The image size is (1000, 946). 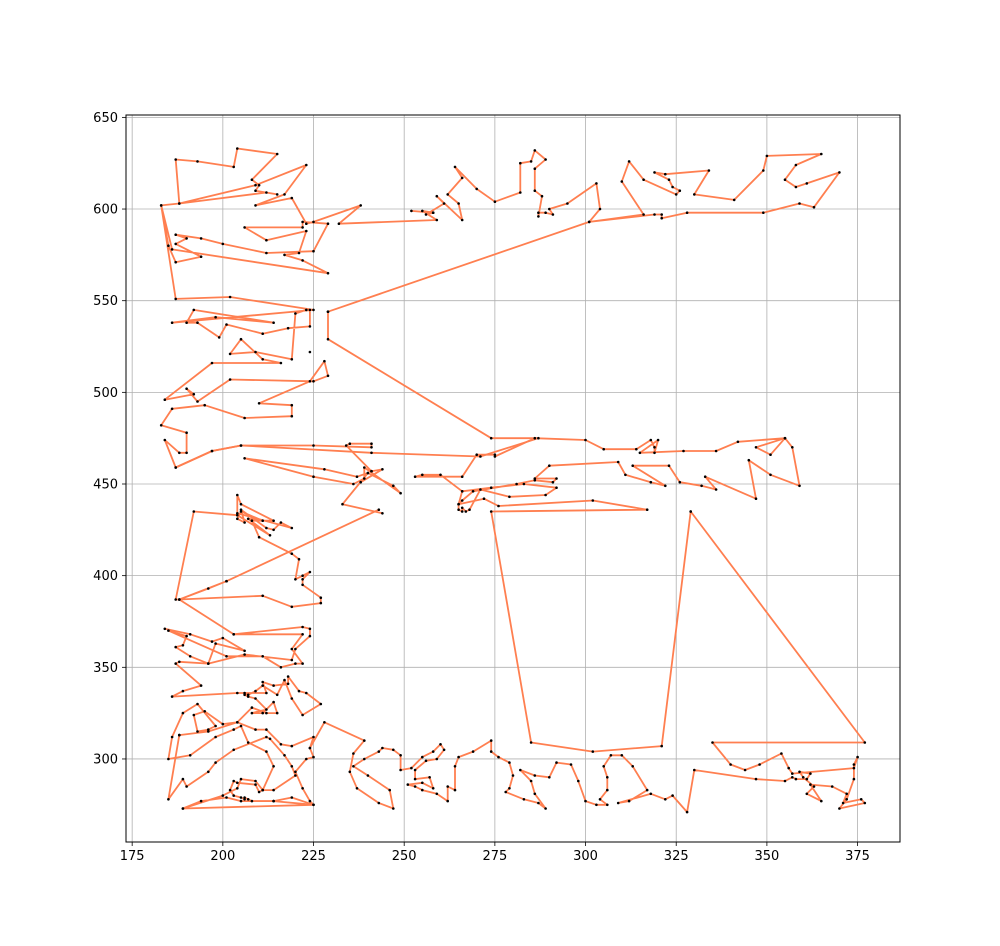 What do you see at coordinates (676, 856) in the screenshot?
I see `x-tick-label: 325` at bounding box center [676, 856].